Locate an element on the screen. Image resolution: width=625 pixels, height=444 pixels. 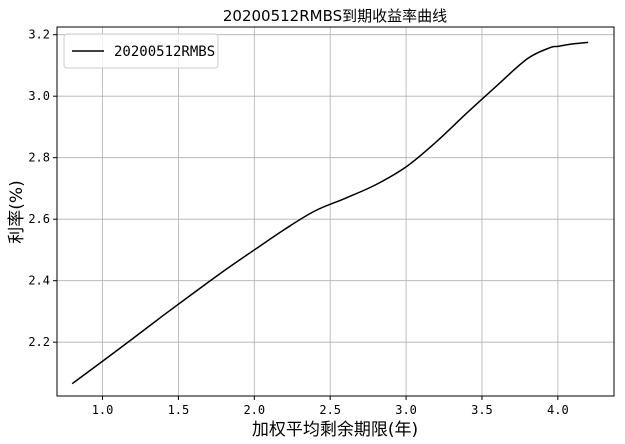
y-tick-label: 2.8 is located at coordinates (39, 158).